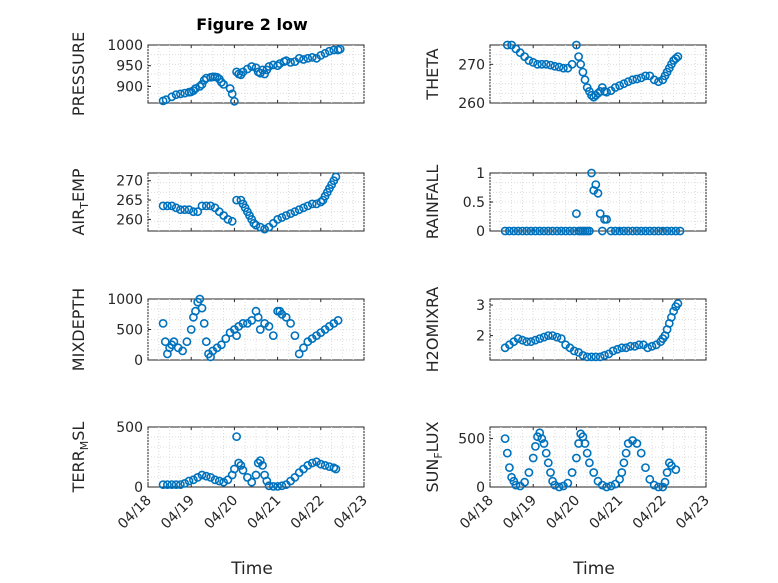 The height and width of the screenshot is (583, 778). I want to click on y-tick-label: 950, so click(129, 67).